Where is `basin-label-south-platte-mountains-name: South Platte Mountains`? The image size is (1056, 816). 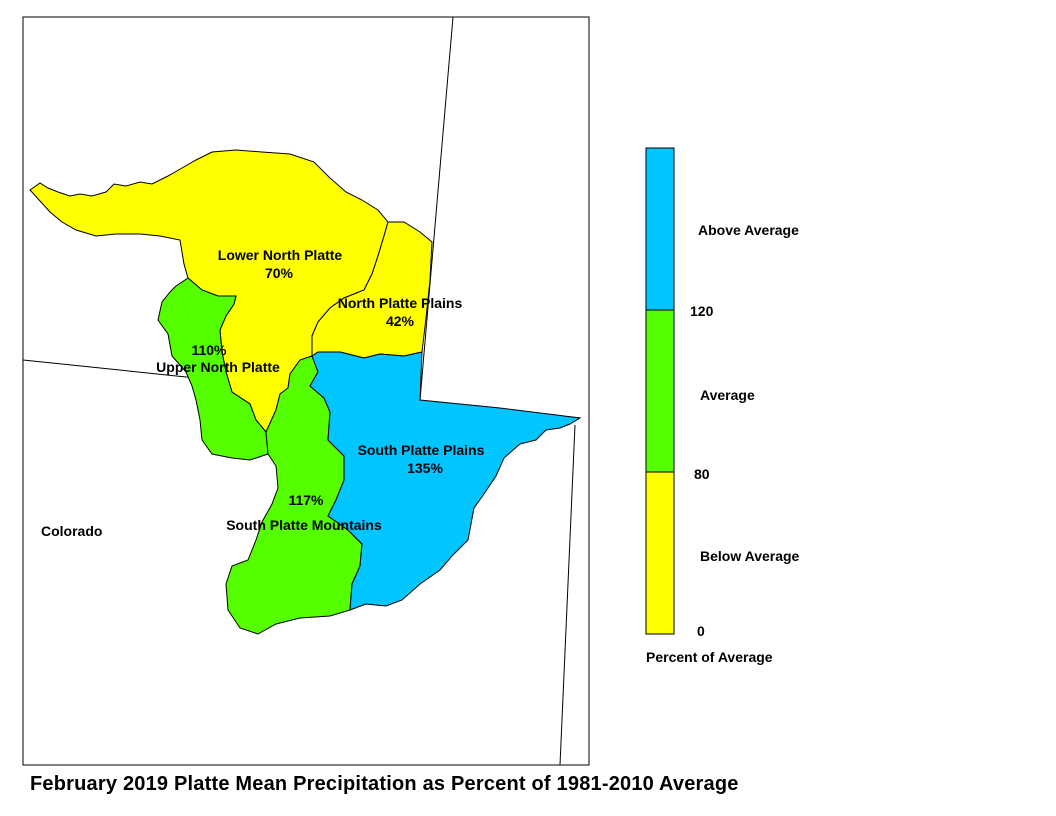
basin-label-south-platte-mountains-name: South Platte Mountains is located at coordinates (304, 525).